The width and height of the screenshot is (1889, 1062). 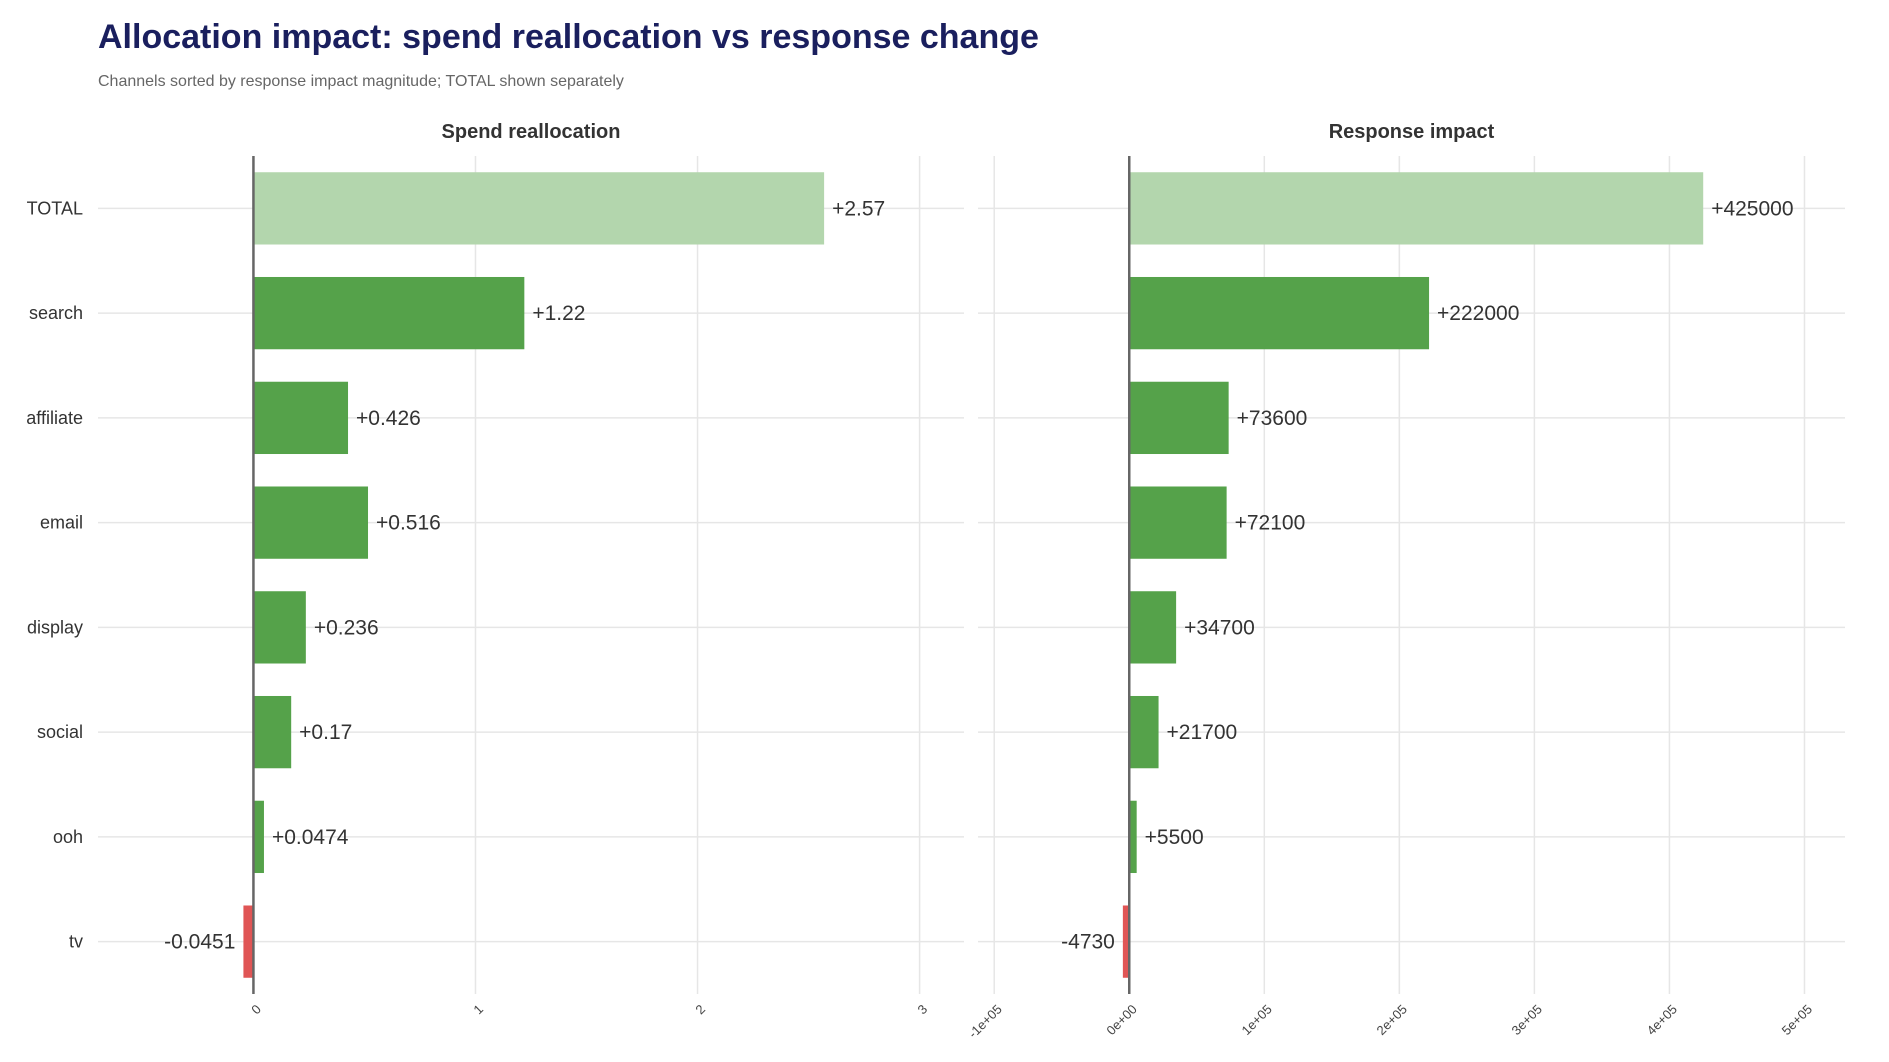 I want to click on tick-label: 4e+05, so click(x=1662, y=1020).